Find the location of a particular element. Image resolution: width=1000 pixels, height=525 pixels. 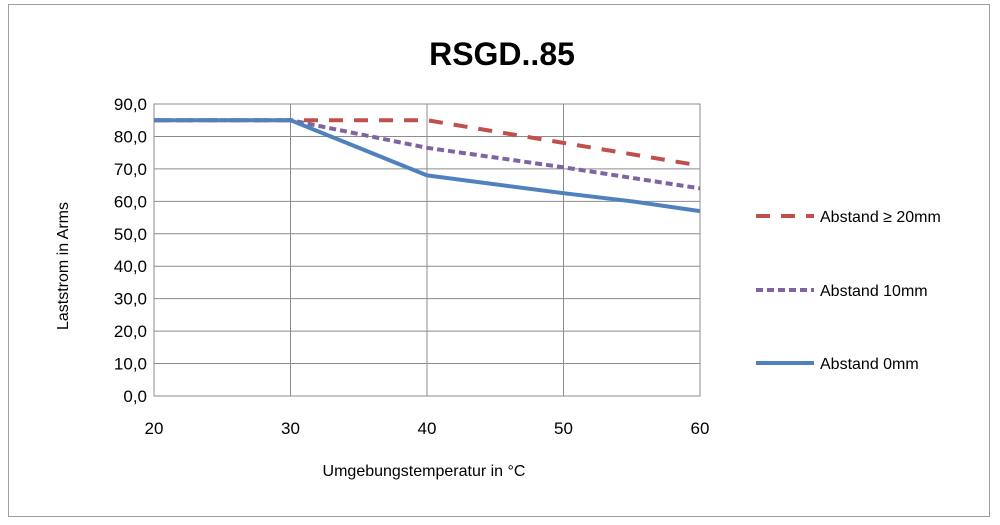

chart-title: RSGD..85 is located at coordinates (502, 54).